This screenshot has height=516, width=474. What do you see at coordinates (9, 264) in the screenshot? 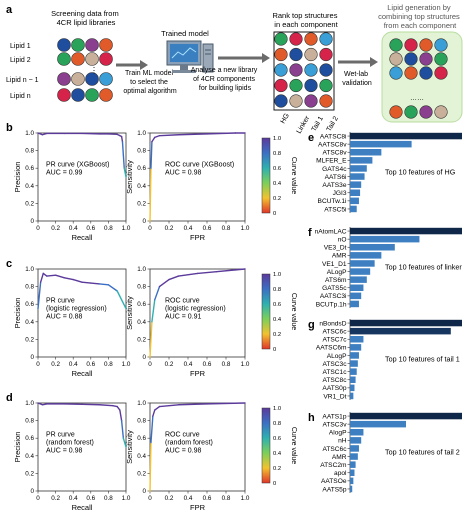
I see `panel-letter-c: c` at bounding box center [9, 264].